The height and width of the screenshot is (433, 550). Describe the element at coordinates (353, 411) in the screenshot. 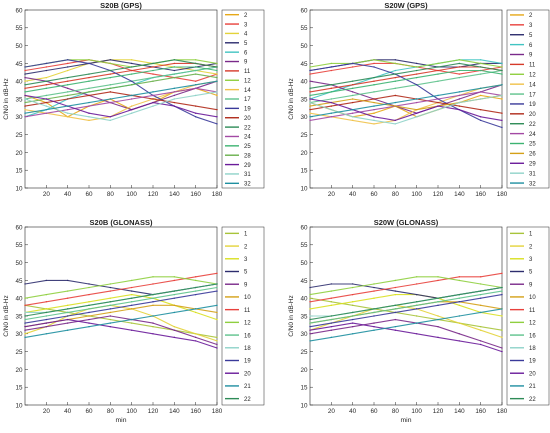

I see `x-tick-label: 40` at that location.